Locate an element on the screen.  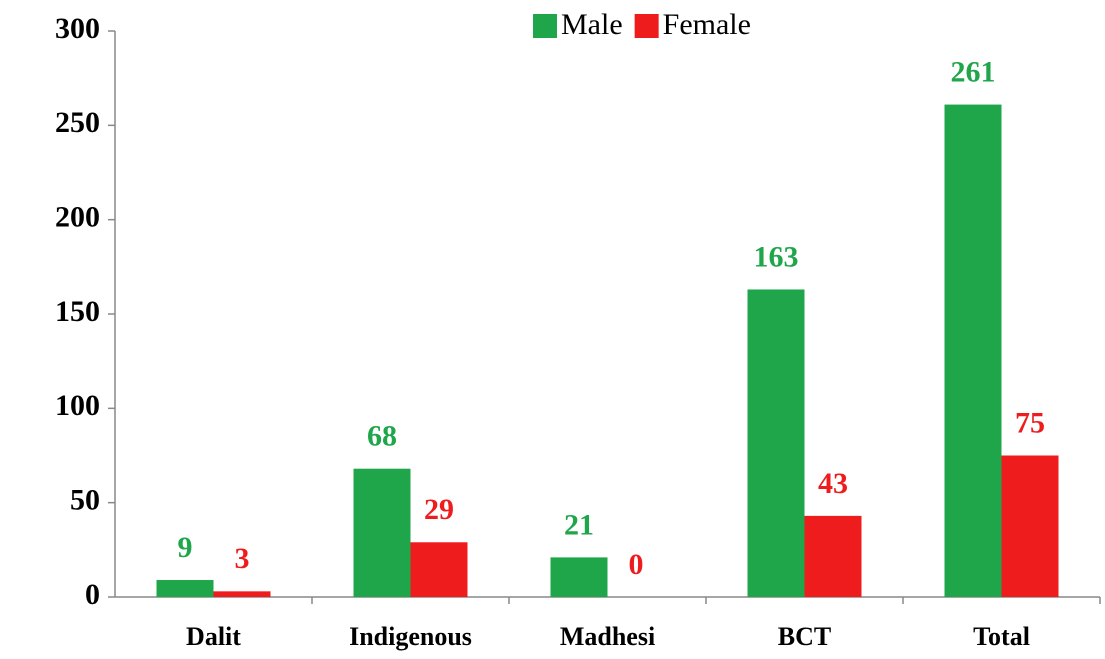
value-label: 163 is located at coordinates (776, 256).